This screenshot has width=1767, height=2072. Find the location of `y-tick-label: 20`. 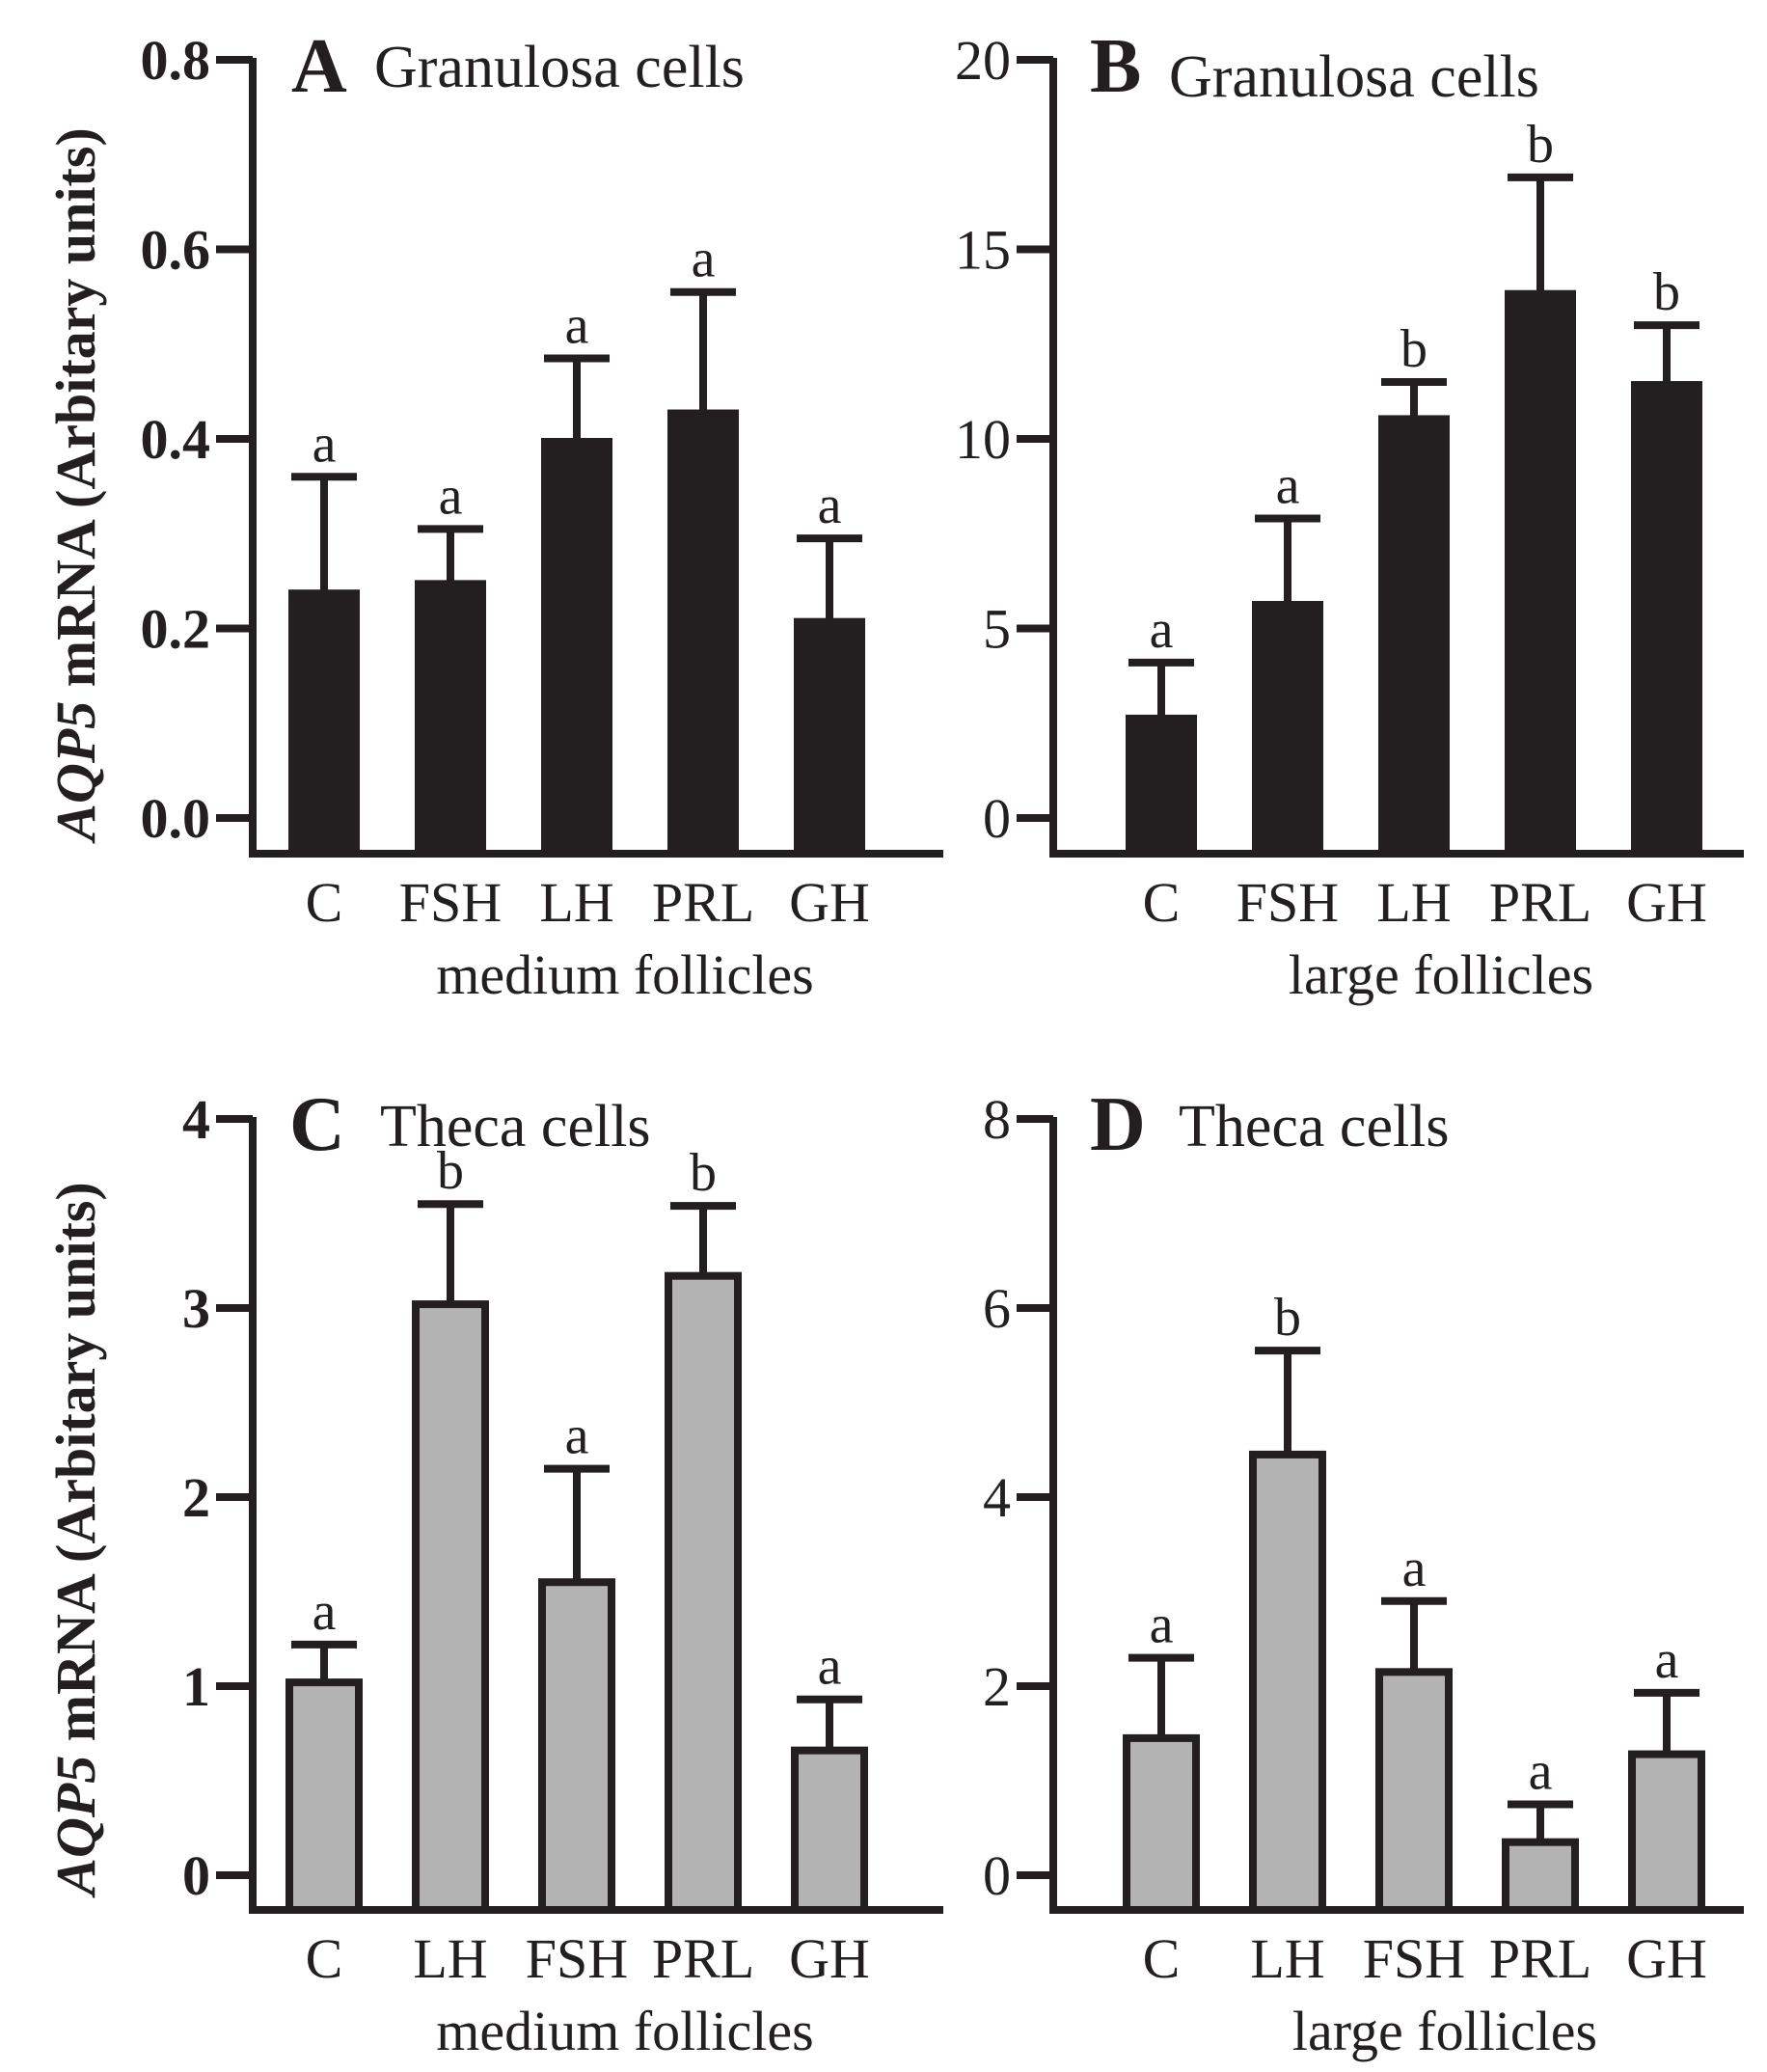

y-tick-label: 20 is located at coordinates (983, 60).